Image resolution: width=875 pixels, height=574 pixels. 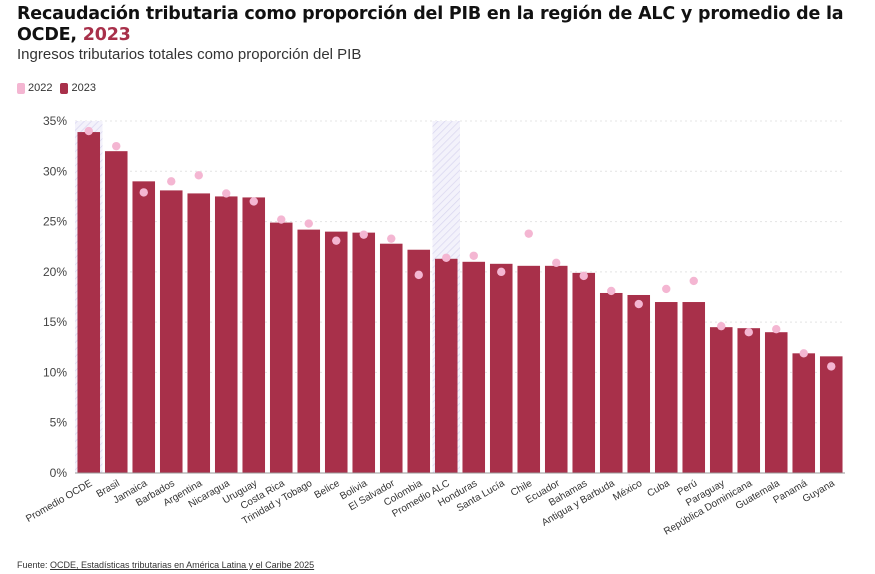 I want to click on dot-2022-costa-rica, so click(x=281, y=219).